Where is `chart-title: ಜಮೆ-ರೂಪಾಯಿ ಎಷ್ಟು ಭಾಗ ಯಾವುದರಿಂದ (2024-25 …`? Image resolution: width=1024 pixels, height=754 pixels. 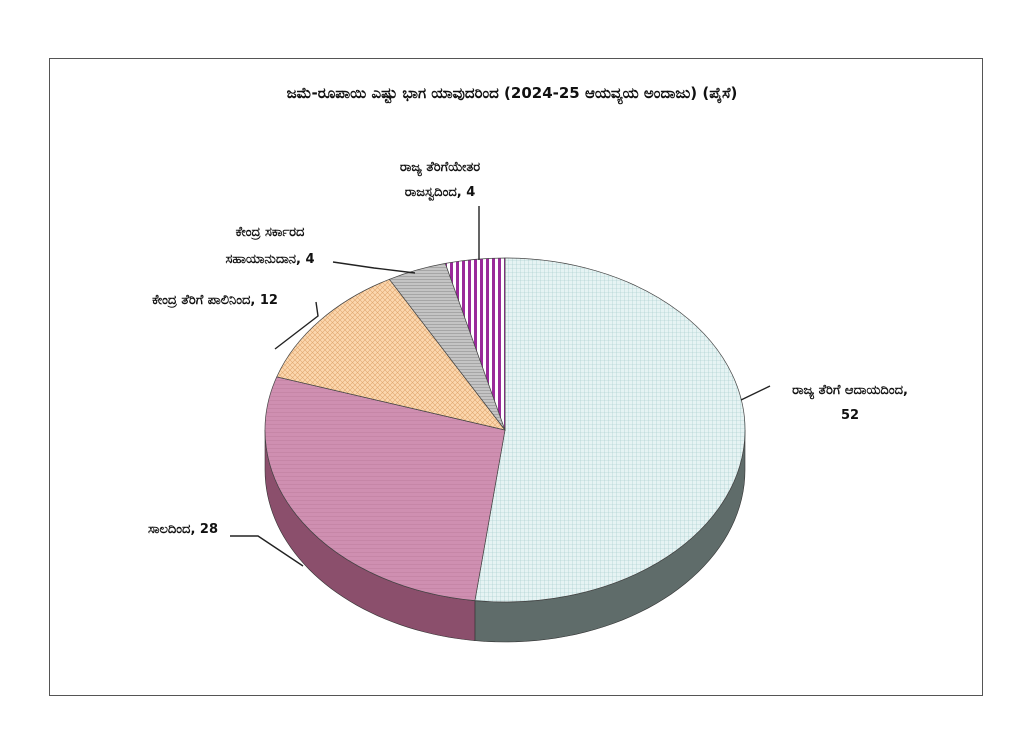 chart-title: ಜಮೆ-ರೂಪಾಯಿ ಎಷ್ಟು ಭಾಗ ಯಾವುದರಿಂದ (2024-25 … is located at coordinates (512, 93).